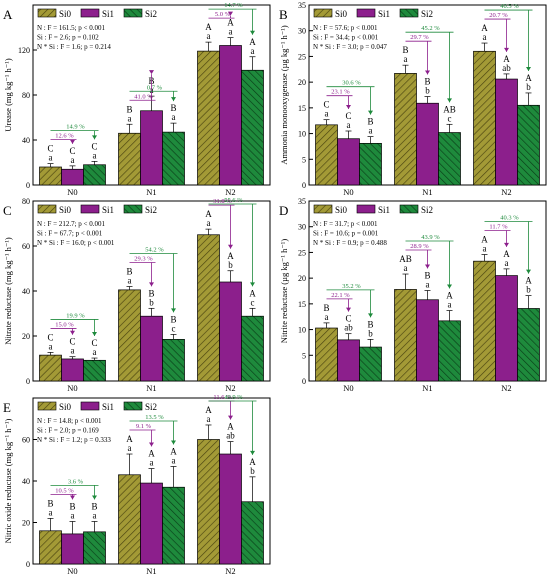 The image size is (550, 587). I want to click on legend-swatch-si0, so click(47, 13).